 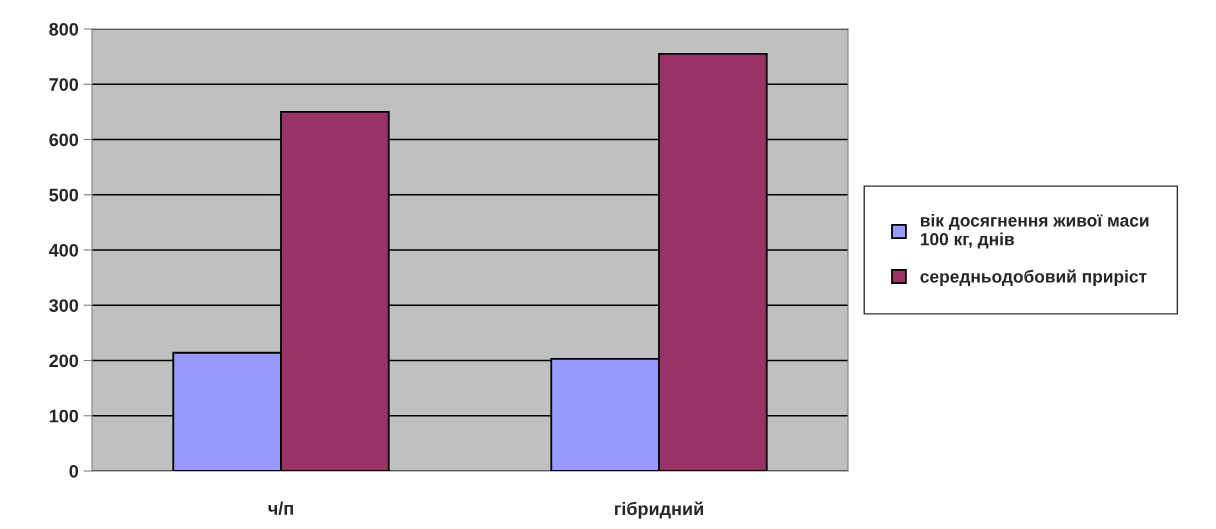 I want to click on y-tick-label: 200, so click(x=64, y=361).